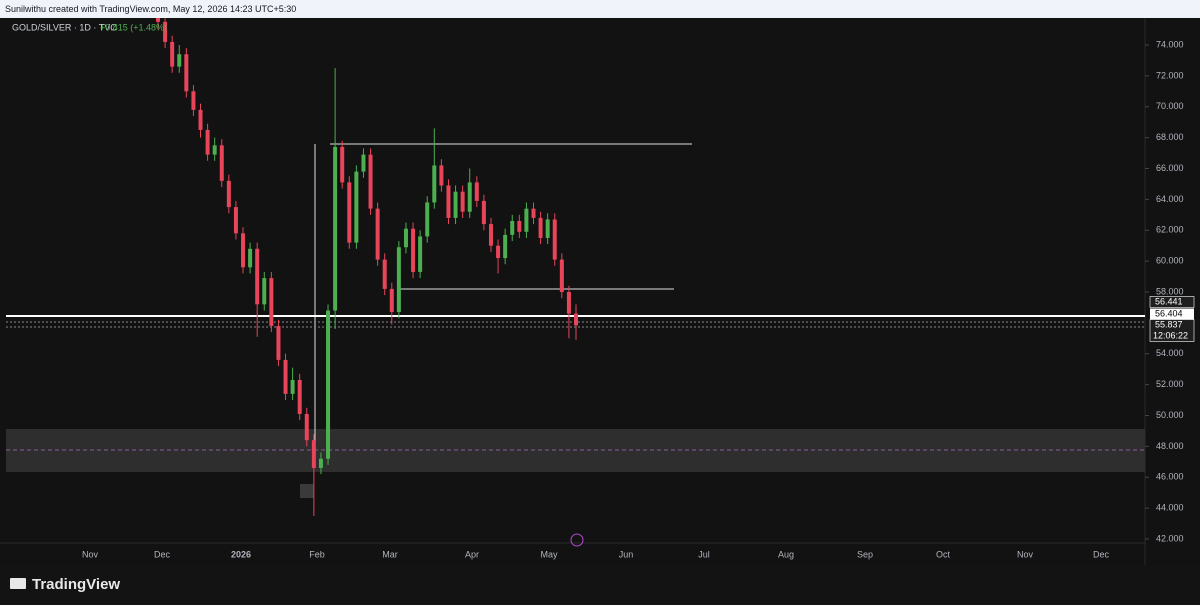 This screenshot has width=1200, height=605. I want to click on price-scale, so click(1172, 291).